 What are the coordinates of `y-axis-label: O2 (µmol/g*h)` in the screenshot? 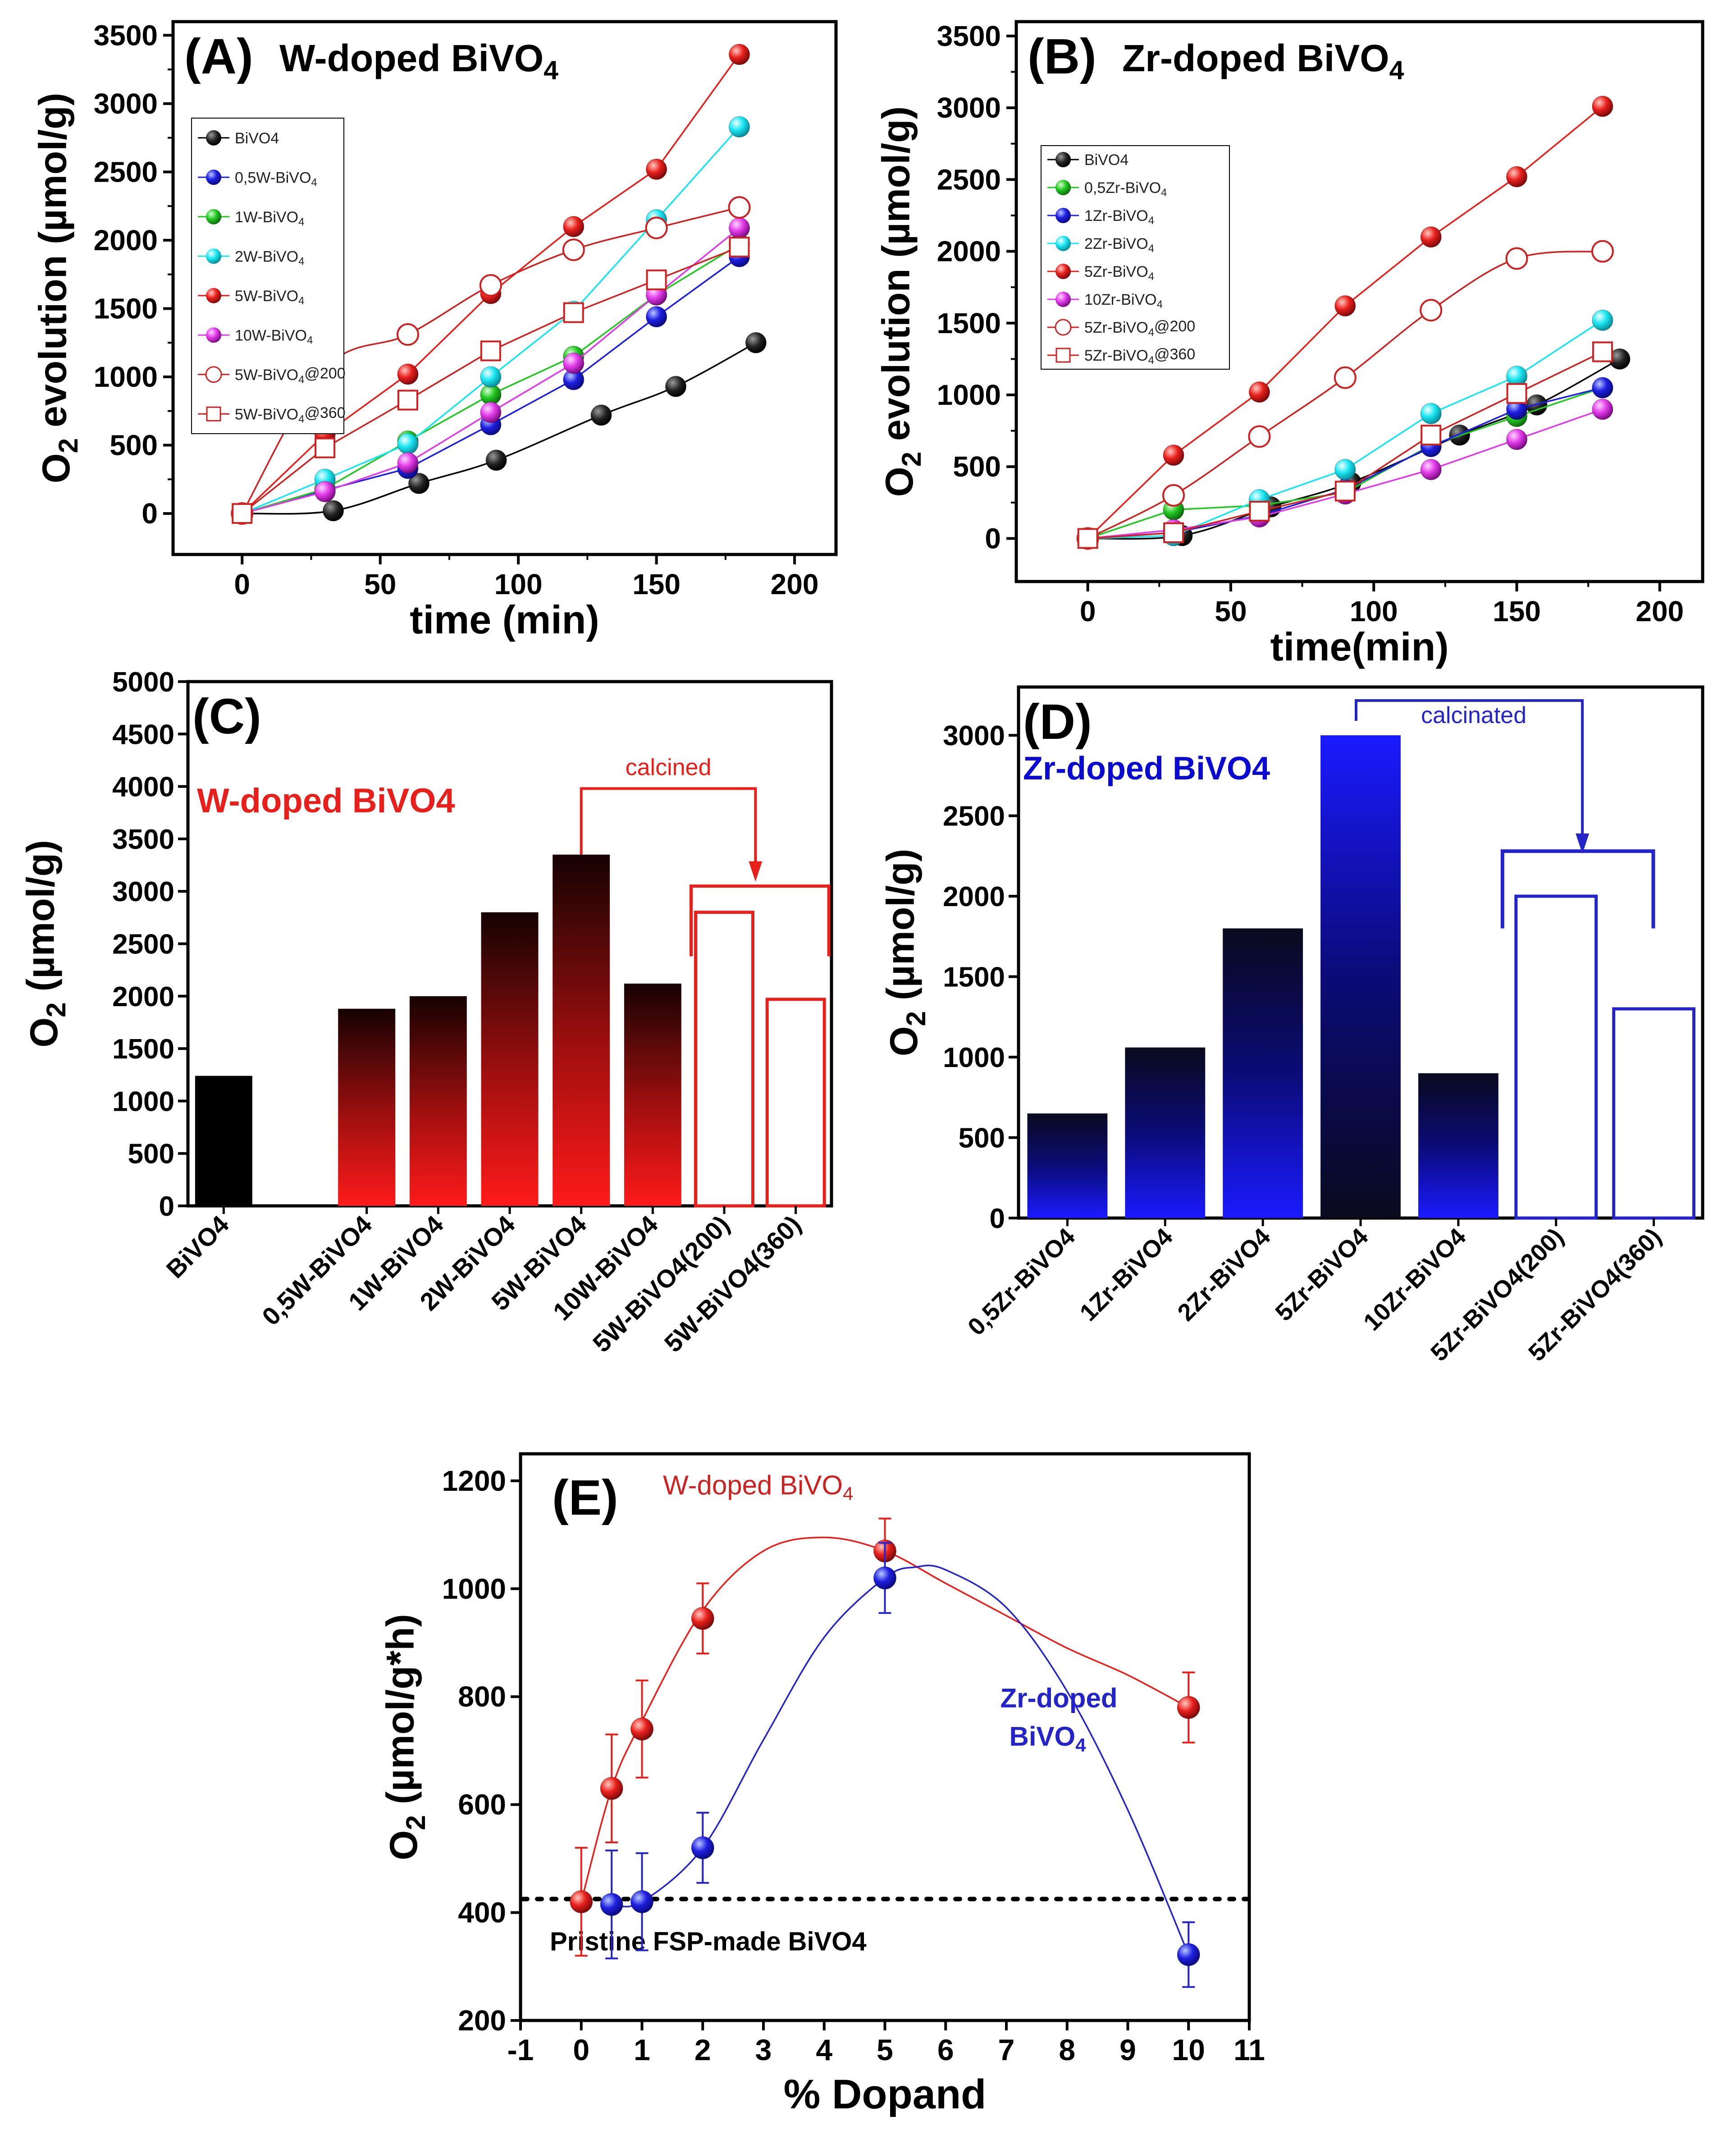 It's located at (405, 1737).